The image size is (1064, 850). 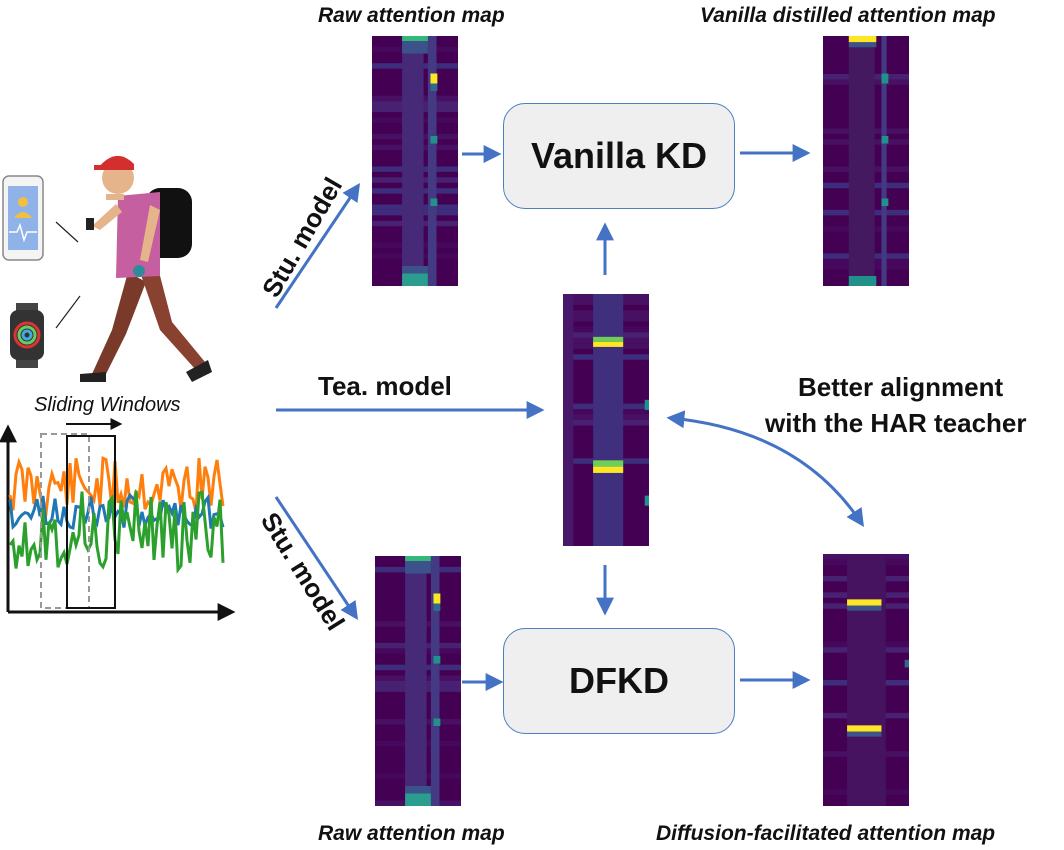 I want to click on sliding-window-previous, so click(x=65, y=521).